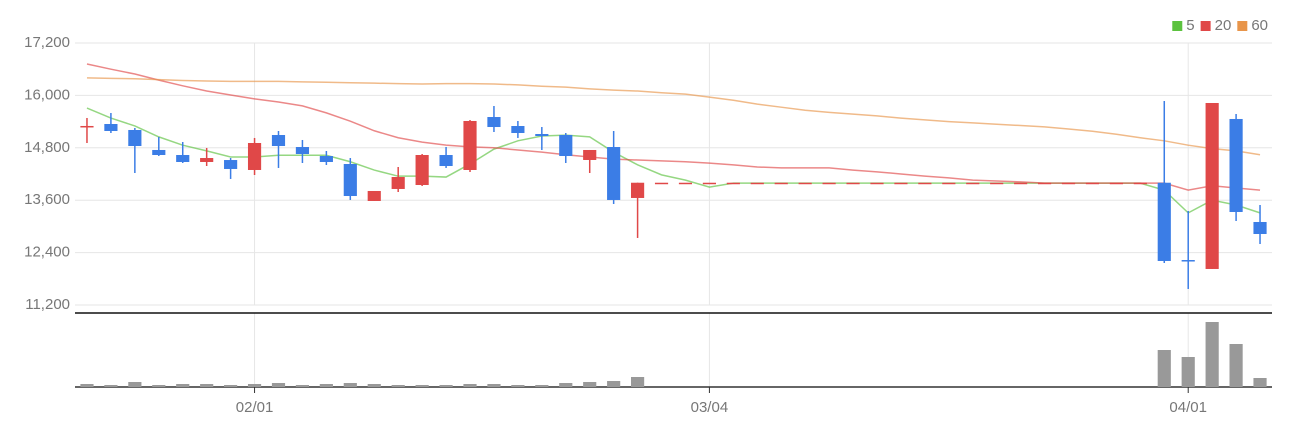 The height and width of the screenshot is (434, 1302). What do you see at coordinates (47, 304) in the screenshot?
I see `y-tick-label: 11,200` at bounding box center [47, 304].